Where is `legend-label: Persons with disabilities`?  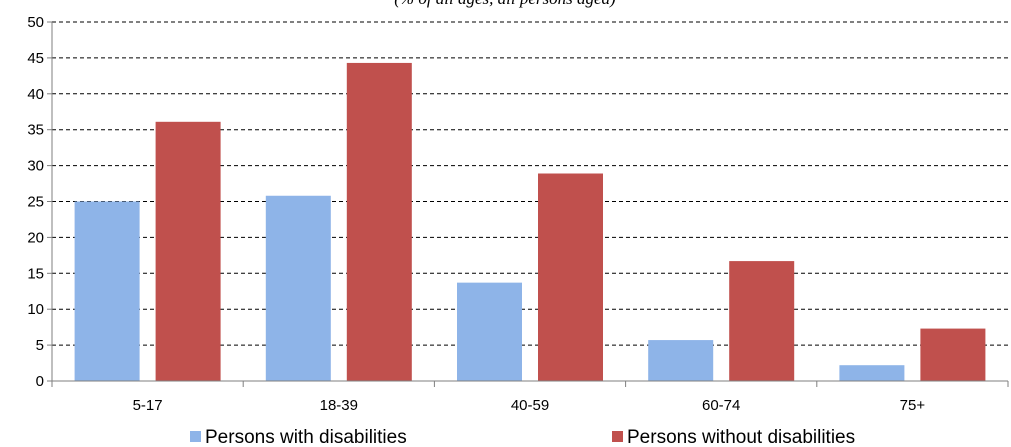 legend-label: Persons with disabilities is located at coordinates (306, 437).